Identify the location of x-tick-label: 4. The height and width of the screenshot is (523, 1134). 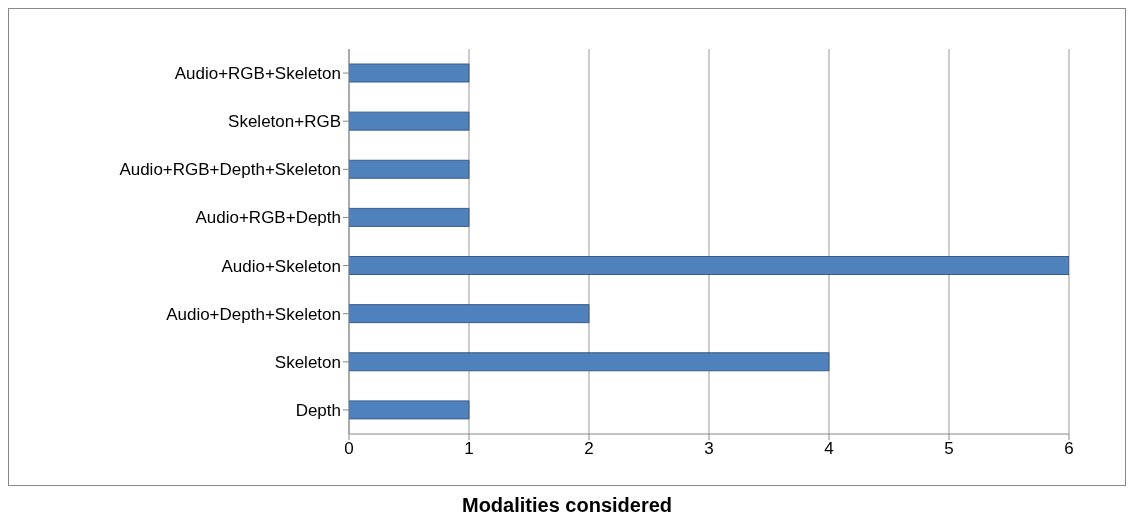
(829, 449).